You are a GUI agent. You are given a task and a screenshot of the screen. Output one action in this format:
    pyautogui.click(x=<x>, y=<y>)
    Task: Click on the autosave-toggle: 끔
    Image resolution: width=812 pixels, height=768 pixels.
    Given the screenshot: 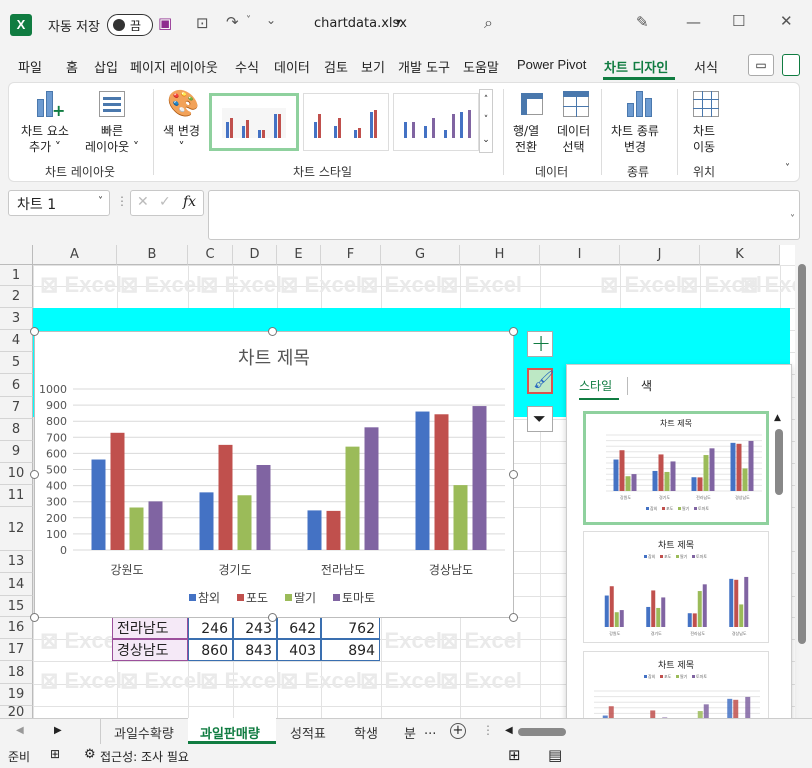 What is the action you would take?
    pyautogui.click(x=130, y=25)
    